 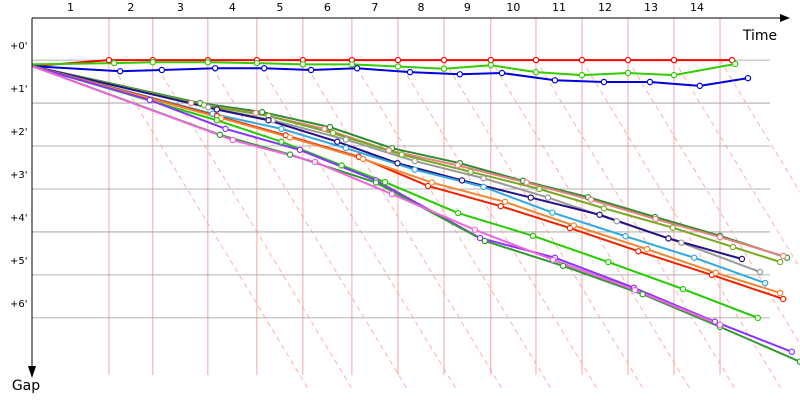 I want to click on lap-label: 9, so click(x=467, y=7).